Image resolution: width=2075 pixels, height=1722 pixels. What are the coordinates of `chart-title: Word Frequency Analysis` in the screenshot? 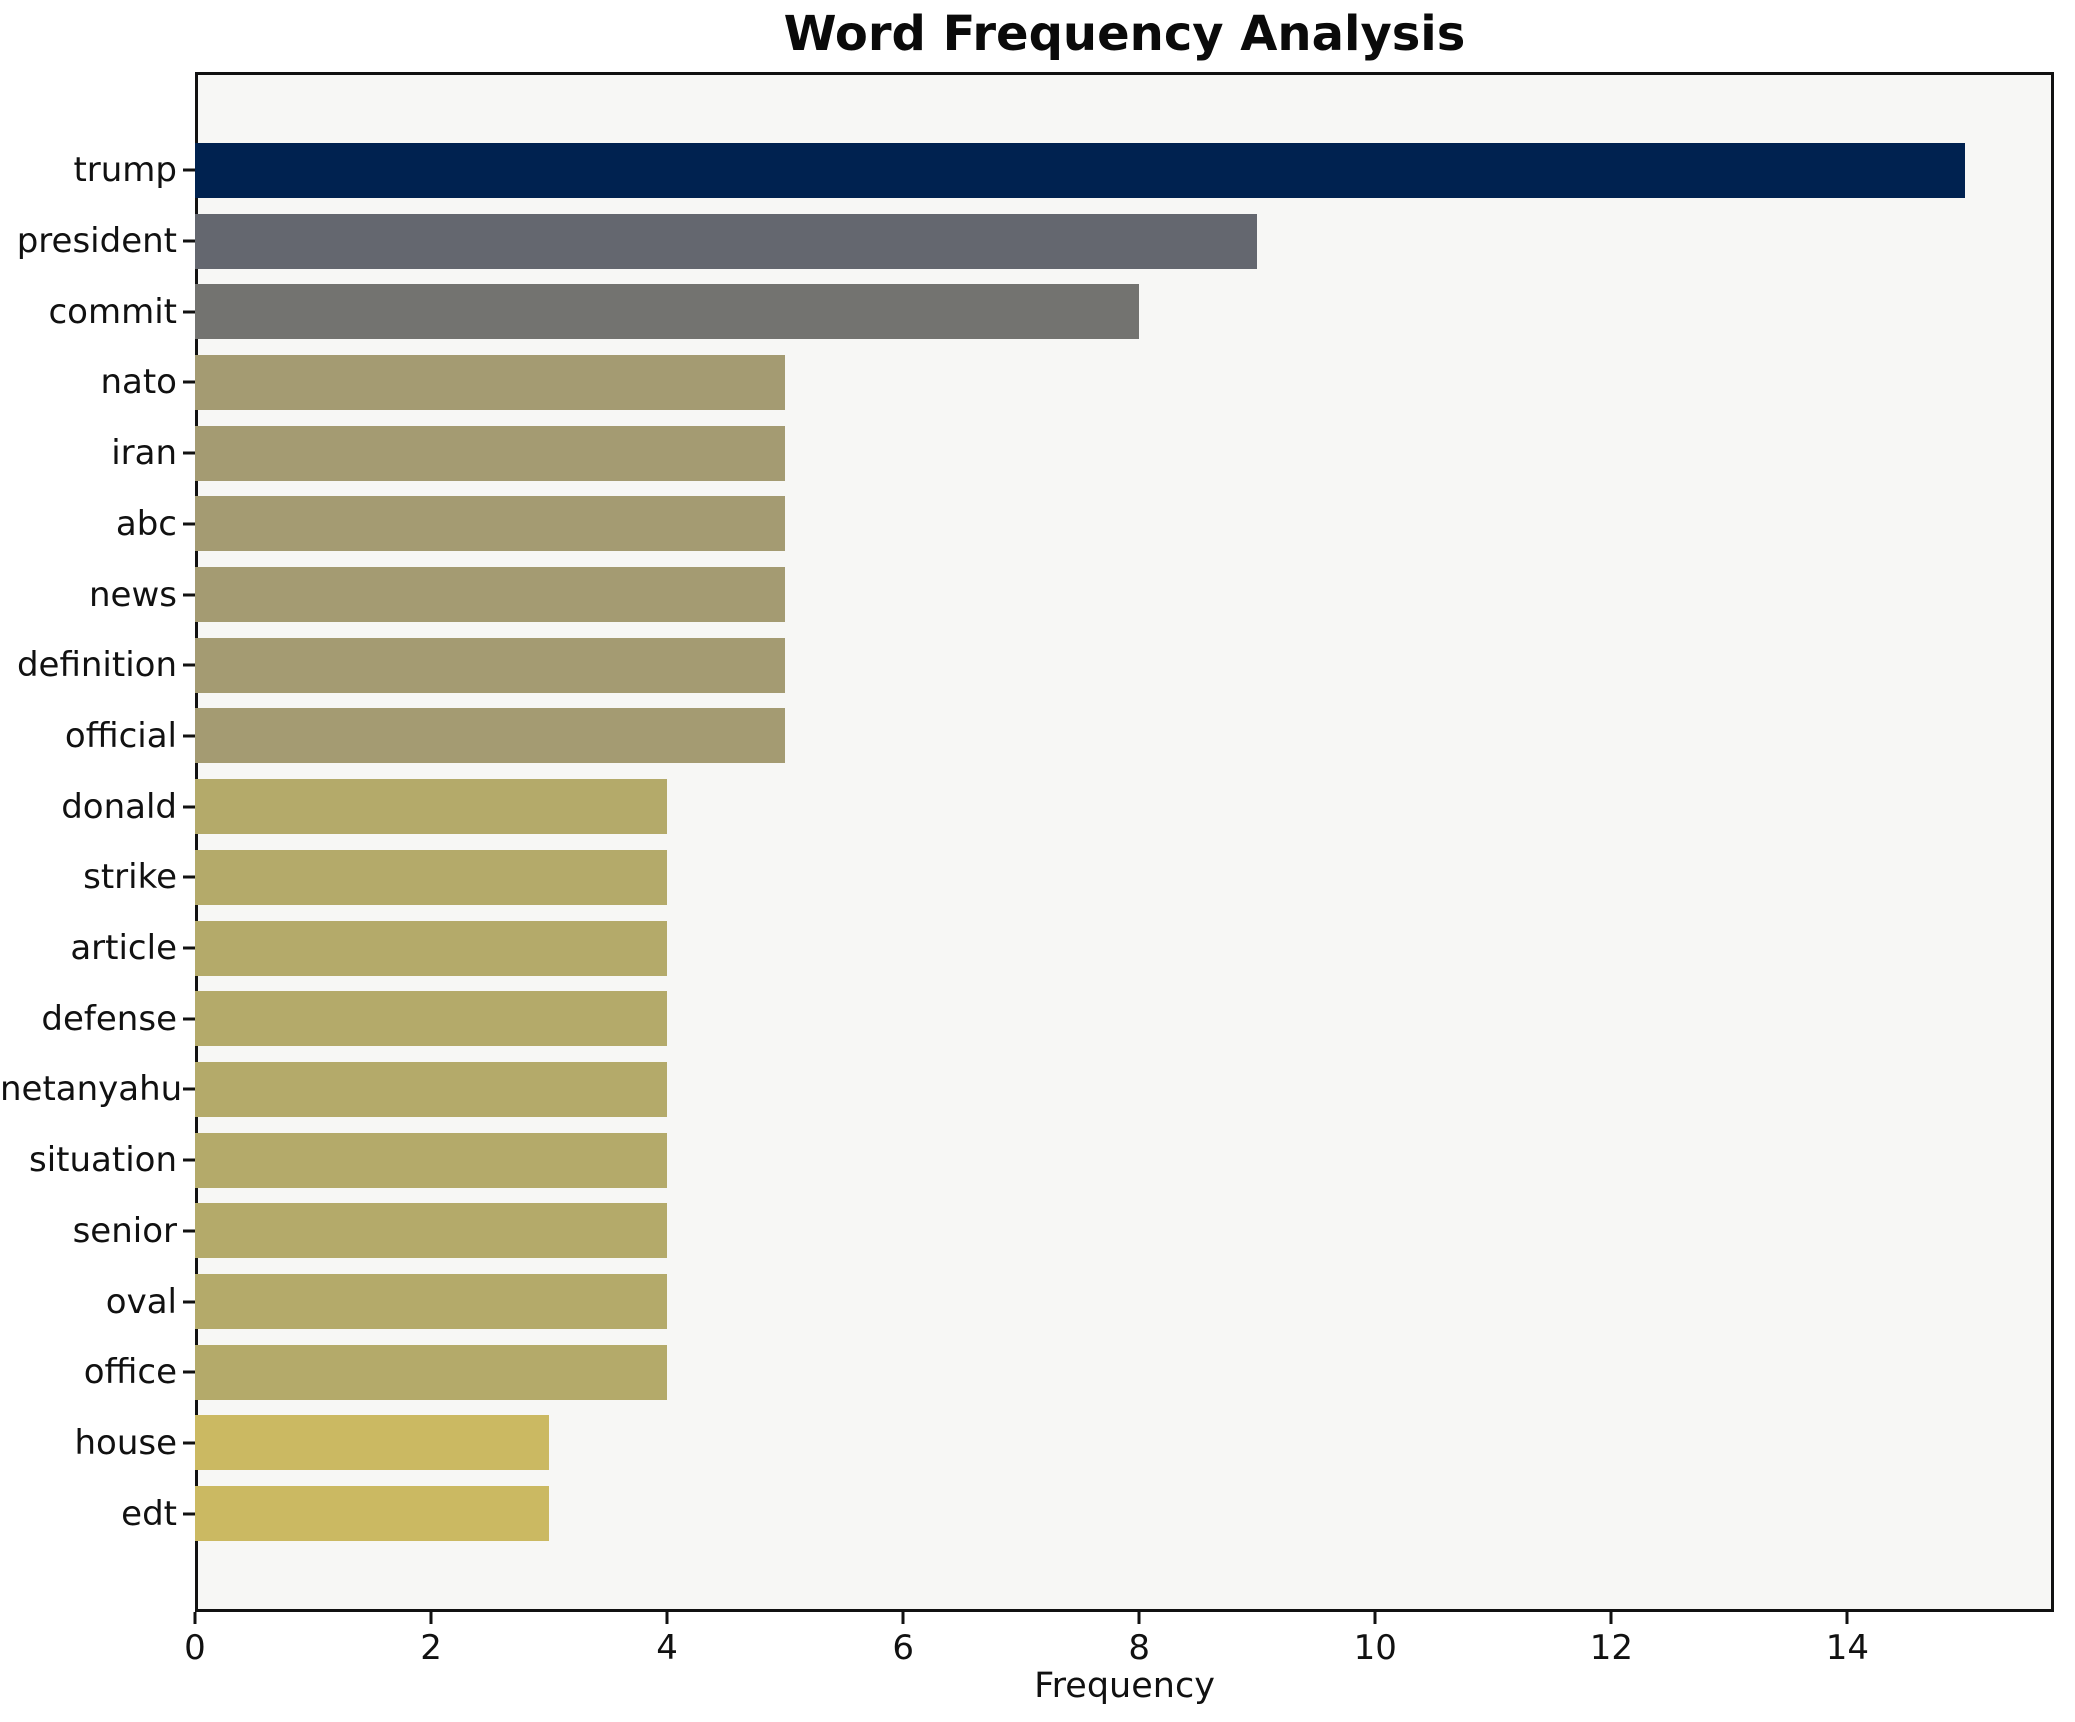 It's located at (1124, 34).